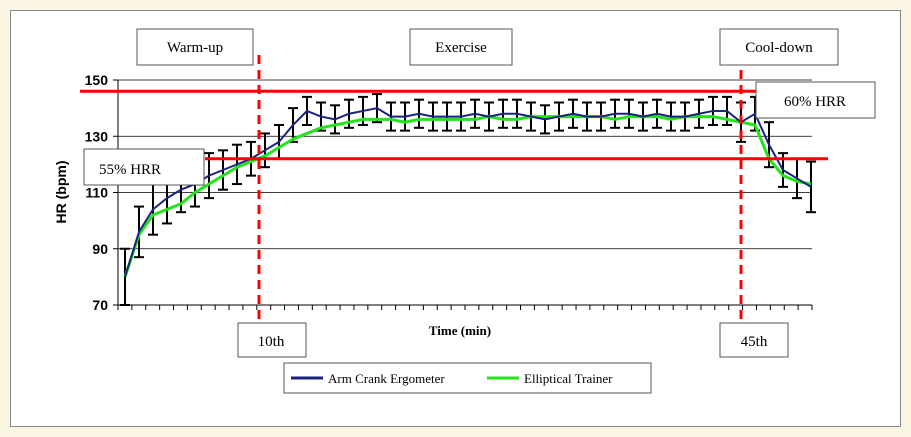 This screenshot has width=911, height=437. I want to click on marker-10th-box: 10th, so click(272, 340).